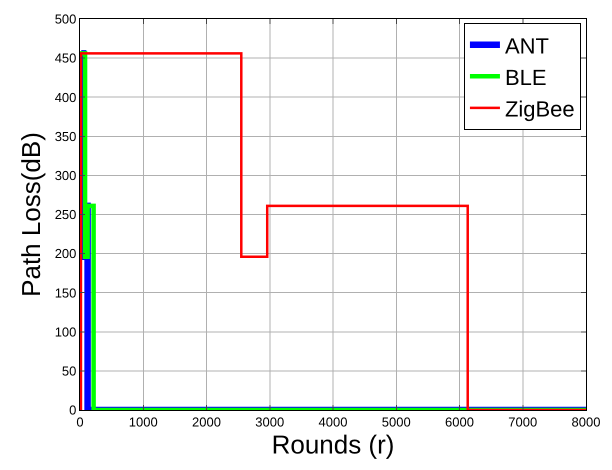 The image size is (612, 470). I want to click on y-tick-label: 450, so click(65, 58).